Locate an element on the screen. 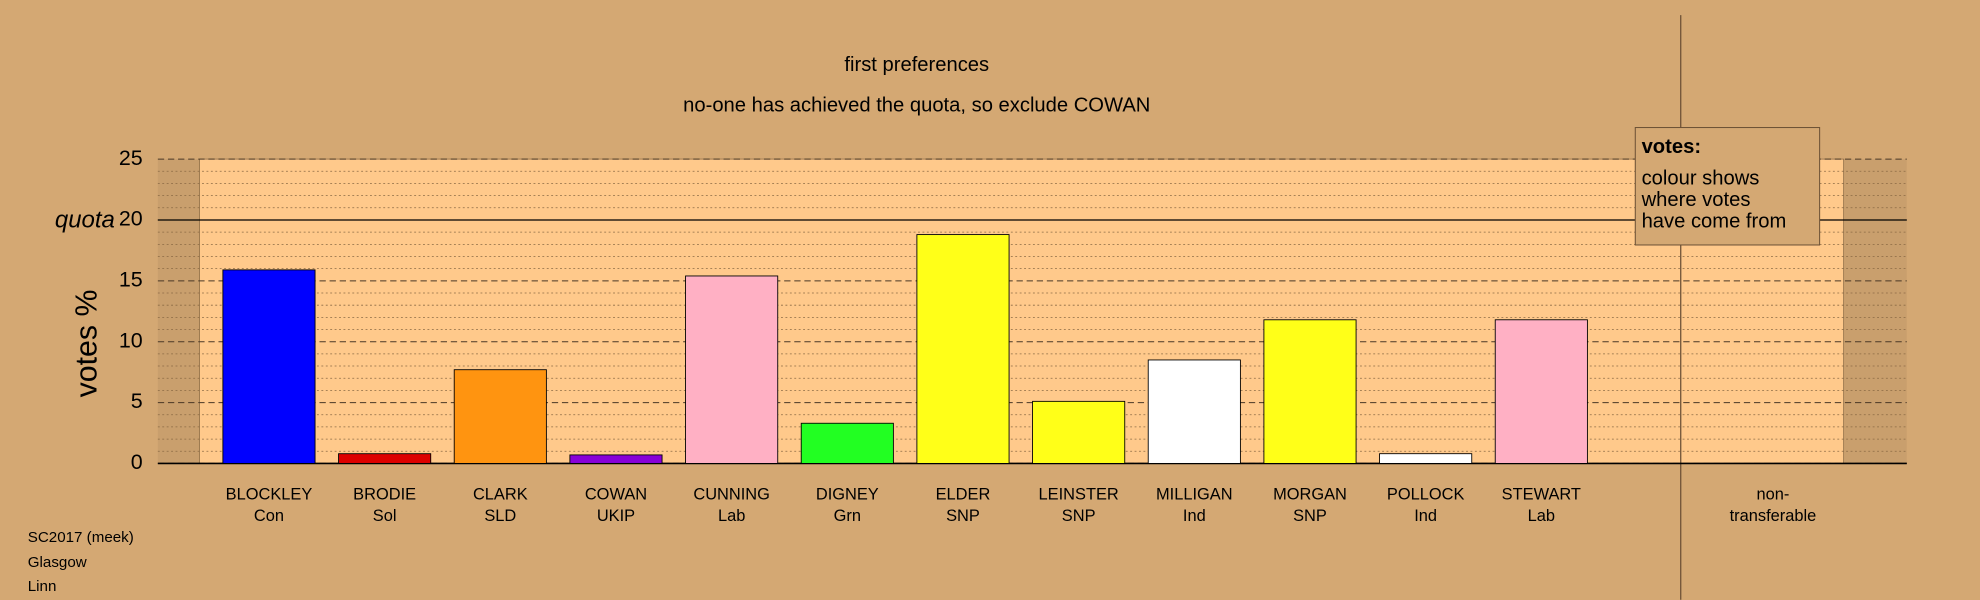 The height and width of the screenshot is (600, 1980). x-tick-label: BLOCKLEY is located at coordinates (269, 494).